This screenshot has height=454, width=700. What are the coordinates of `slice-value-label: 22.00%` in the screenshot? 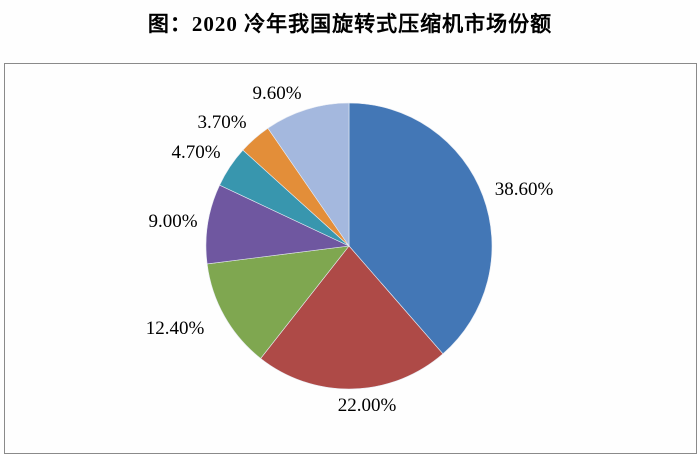 It's located at (367, 405).